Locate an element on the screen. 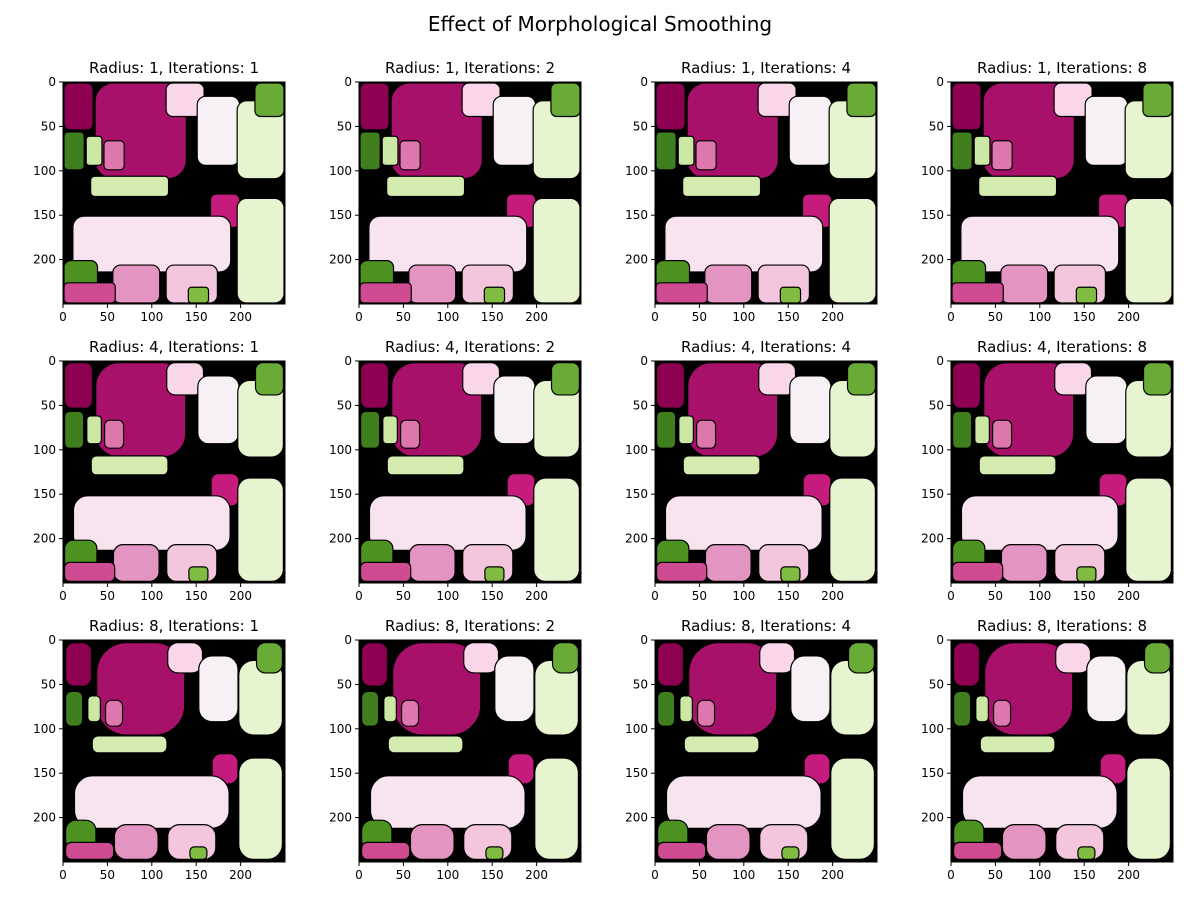 The width and height of the screenshot is (1200, 900). region-pale-pink-top is located at coordinates (1073, 657).